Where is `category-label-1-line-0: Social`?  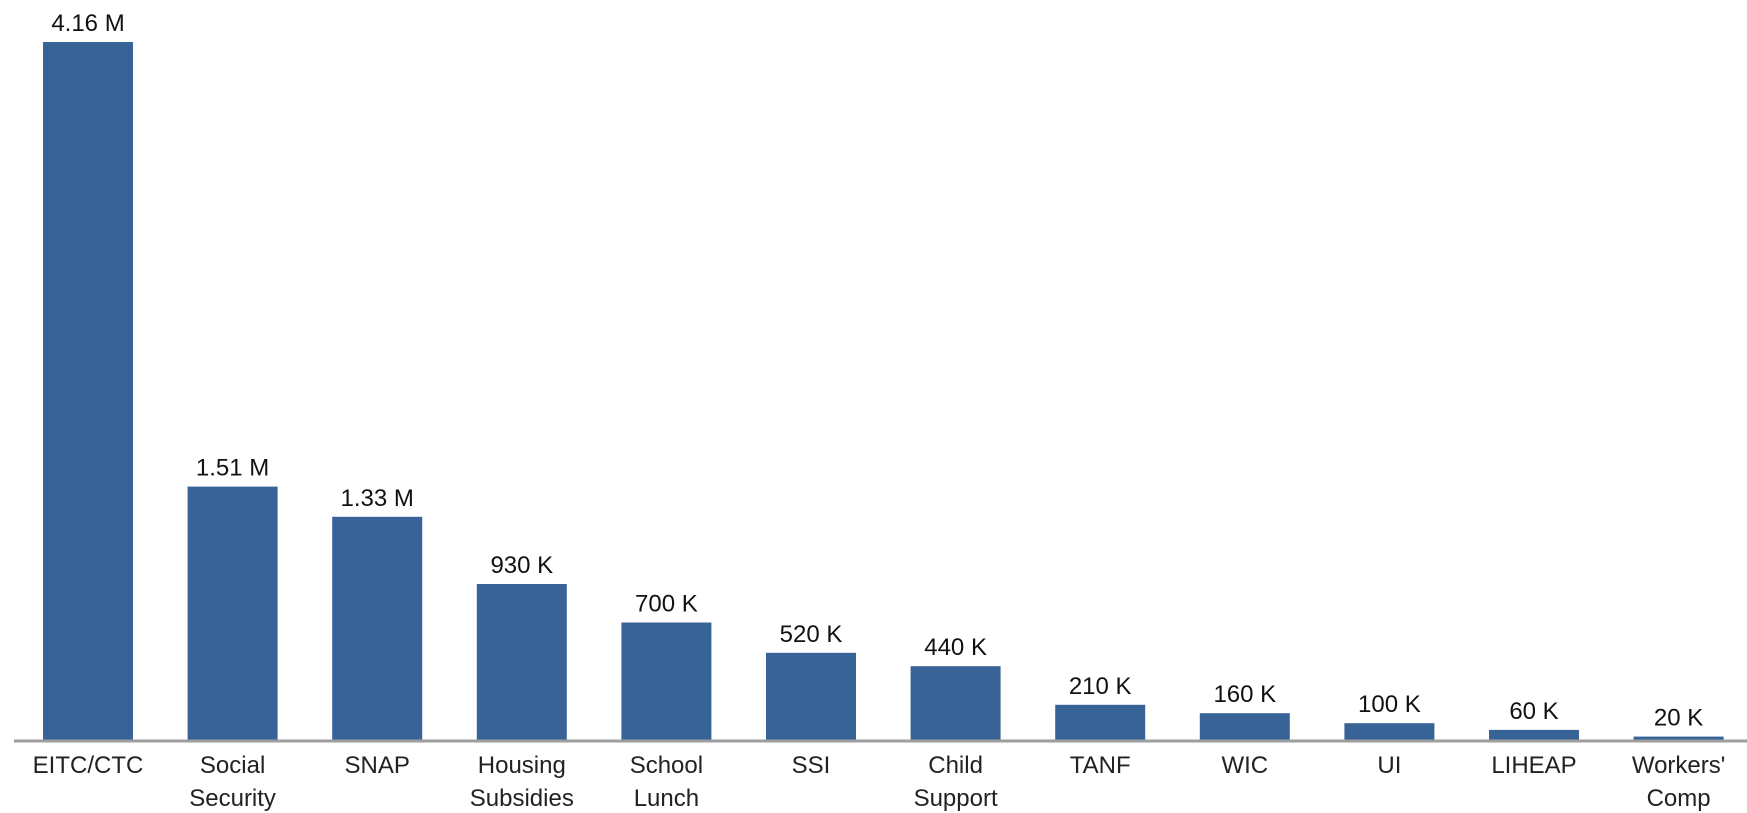 category-label-1-line-0: Social is located at coordinates (232, 765).